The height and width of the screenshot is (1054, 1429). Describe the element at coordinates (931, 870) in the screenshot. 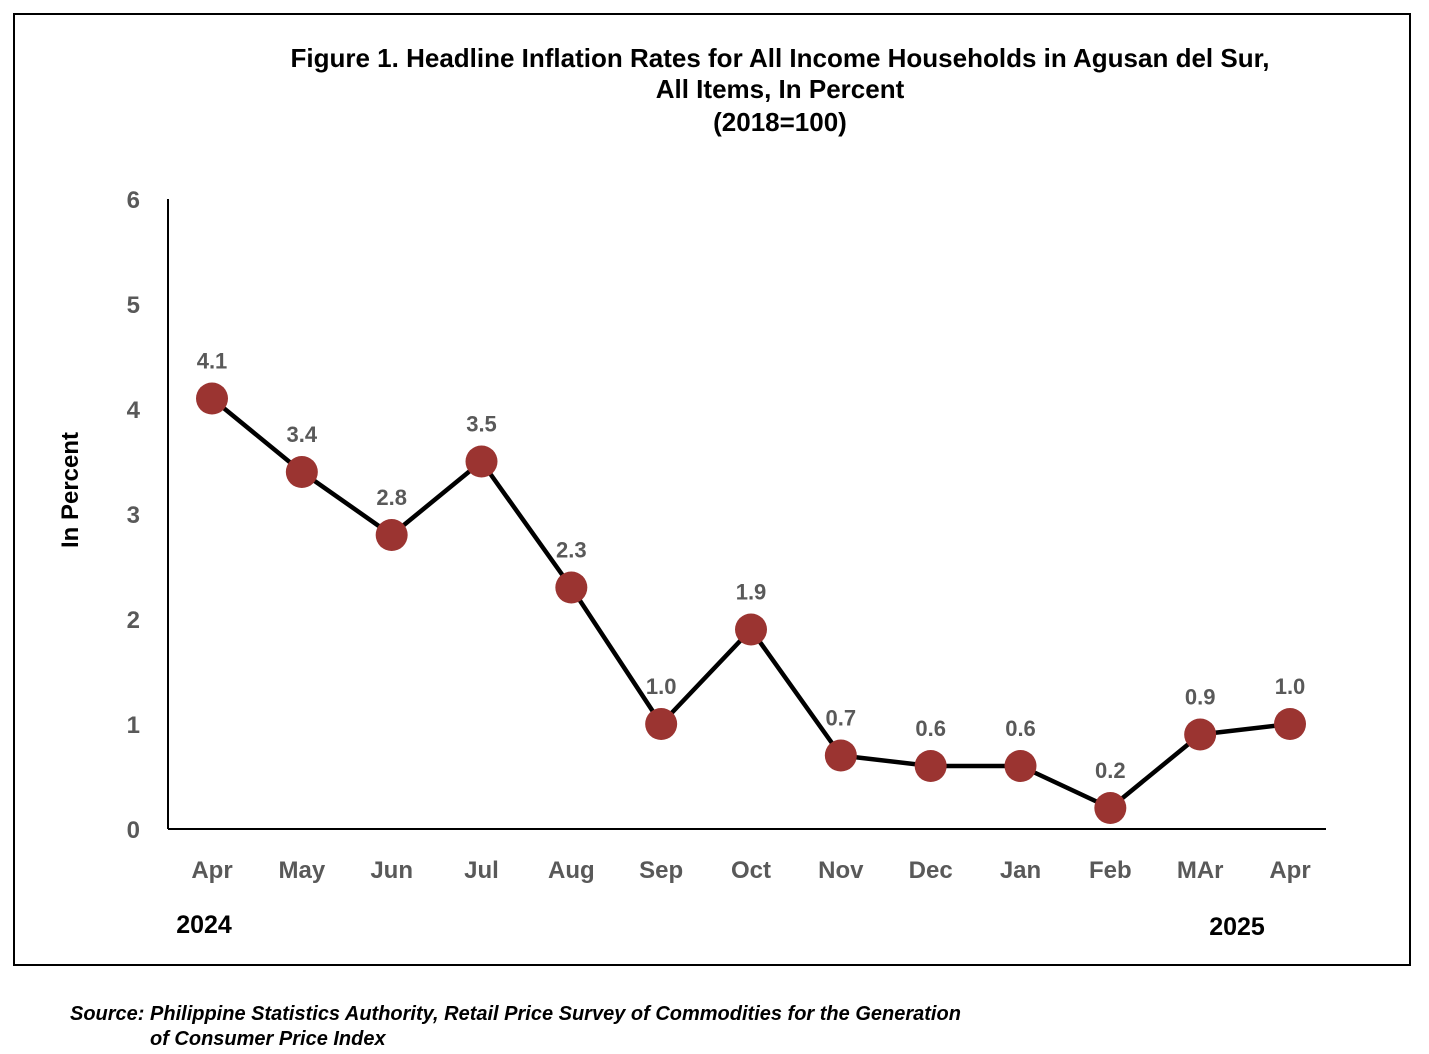

I see `x-tick-label: Dec` at that location.